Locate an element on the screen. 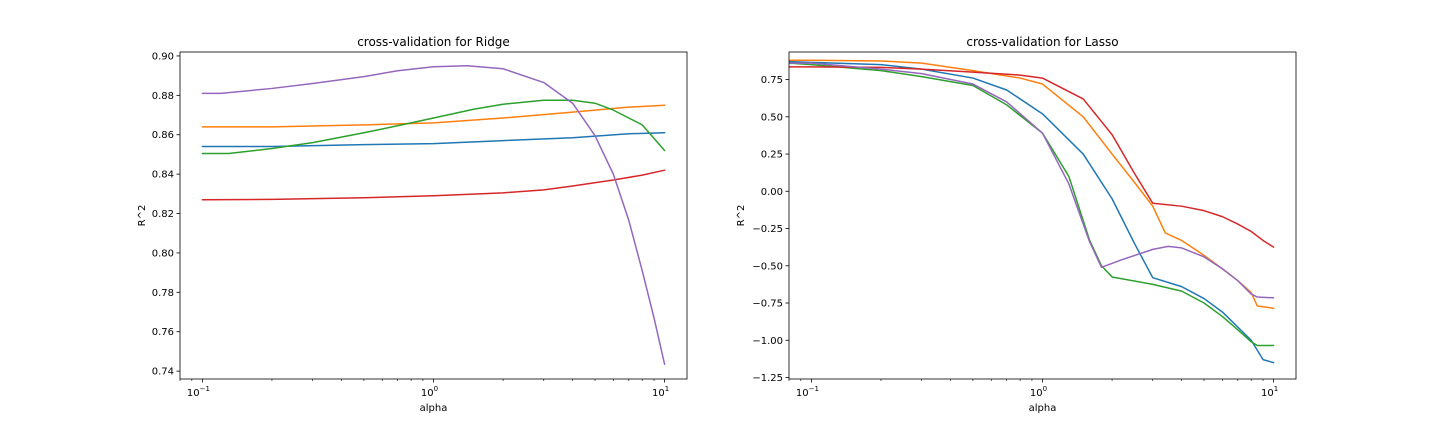 The height and width of the screenshot is (436, 1440). ridge-y-tick-label: 0.84 is located at coordinates (163, 175).